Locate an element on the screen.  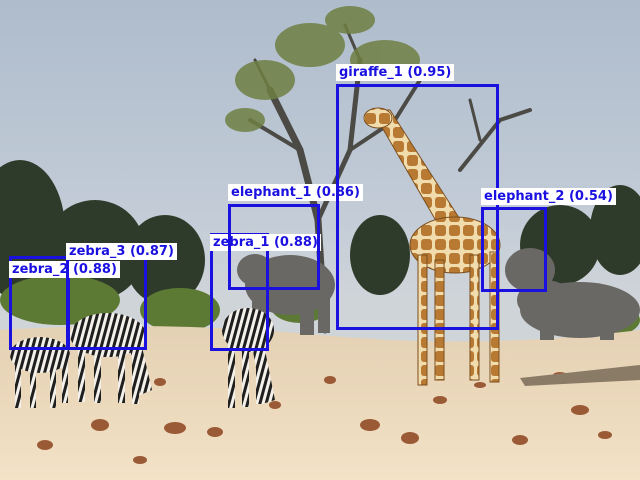
detection-label-zebra-1: zebra_1 (0.88) is located at coordinates (265, 242).